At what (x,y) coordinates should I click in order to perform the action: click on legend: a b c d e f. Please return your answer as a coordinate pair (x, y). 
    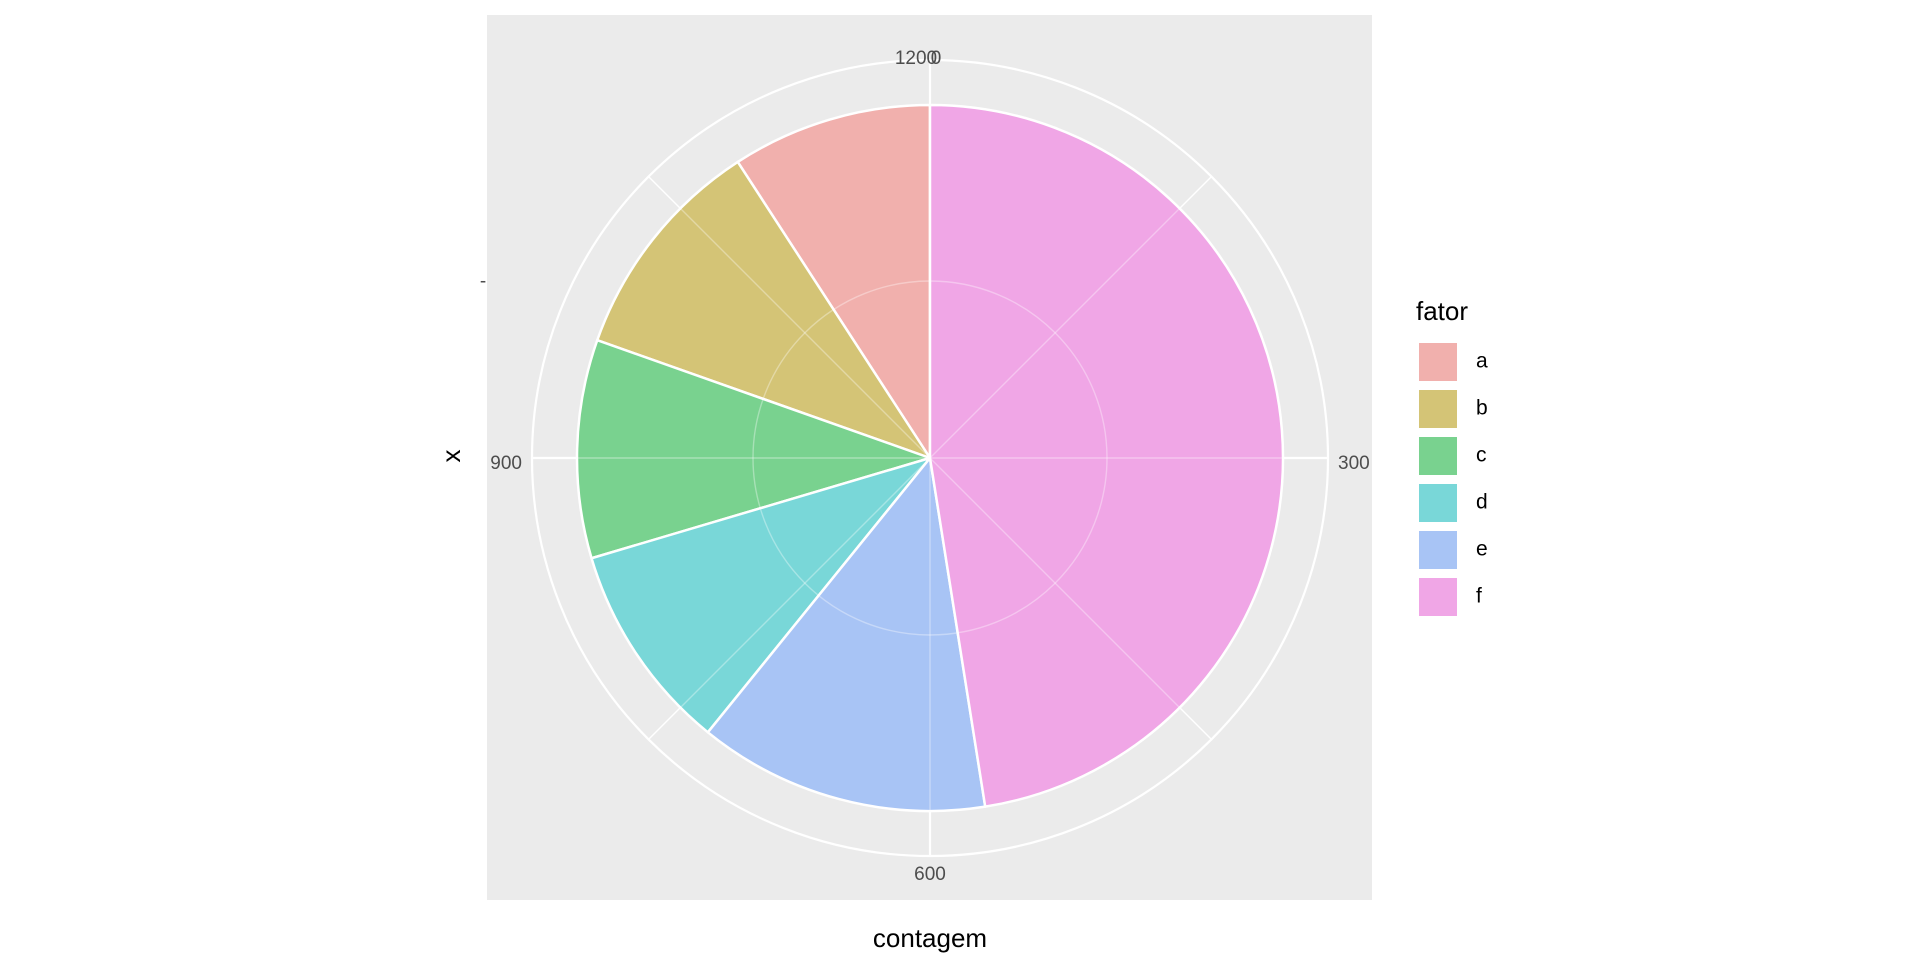
    Looking at the image, I should click on (1452, 479).